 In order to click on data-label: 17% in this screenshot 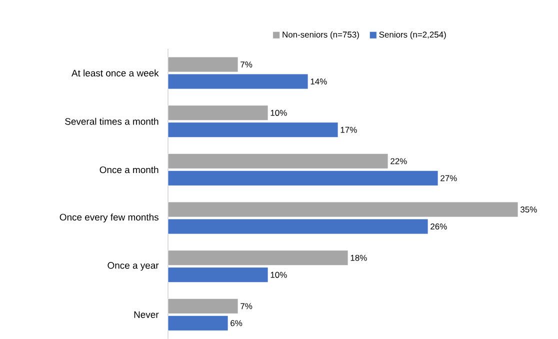, I will do `click(348, 129)`.